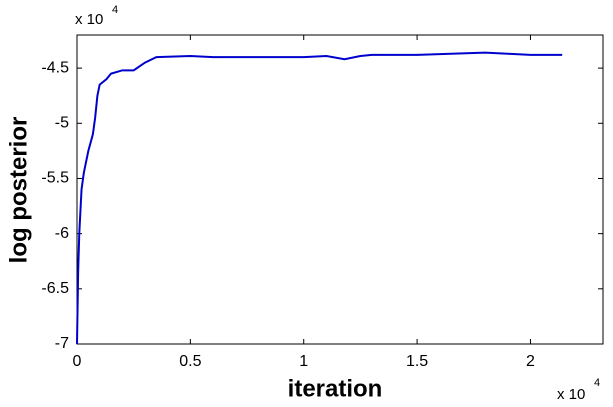 The height and width of the screenshot is (407, 613). What do you see at coordinates (62, 123) in the screenshot?
I see `y-tick-label: -5` at bounding box center [62, 123].